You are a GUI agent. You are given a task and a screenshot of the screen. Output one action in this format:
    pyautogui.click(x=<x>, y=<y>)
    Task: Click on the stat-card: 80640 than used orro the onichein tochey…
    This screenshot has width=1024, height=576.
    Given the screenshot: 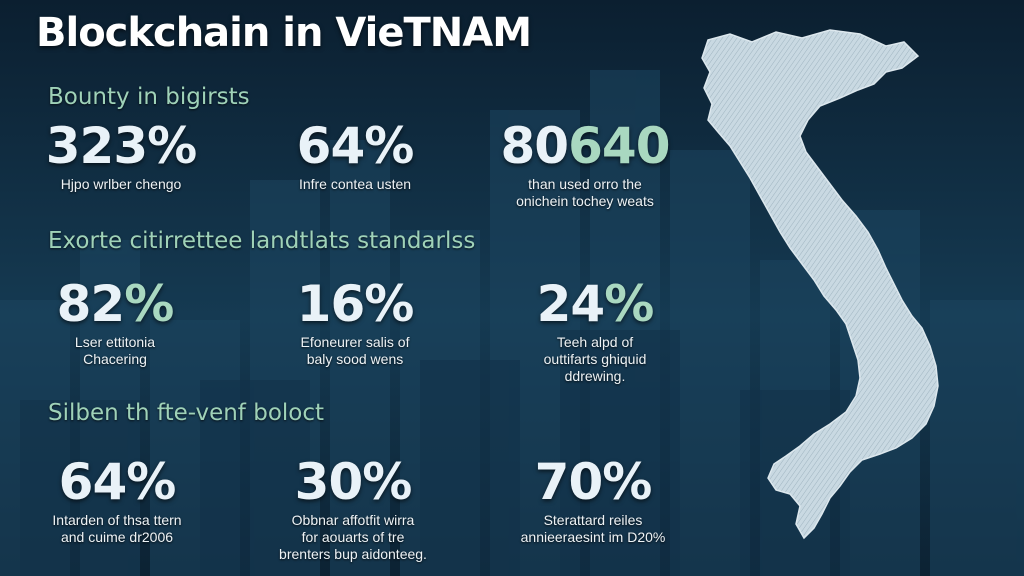 What is the action you would take?
    pyautogui.click(x=585, y=164)
    